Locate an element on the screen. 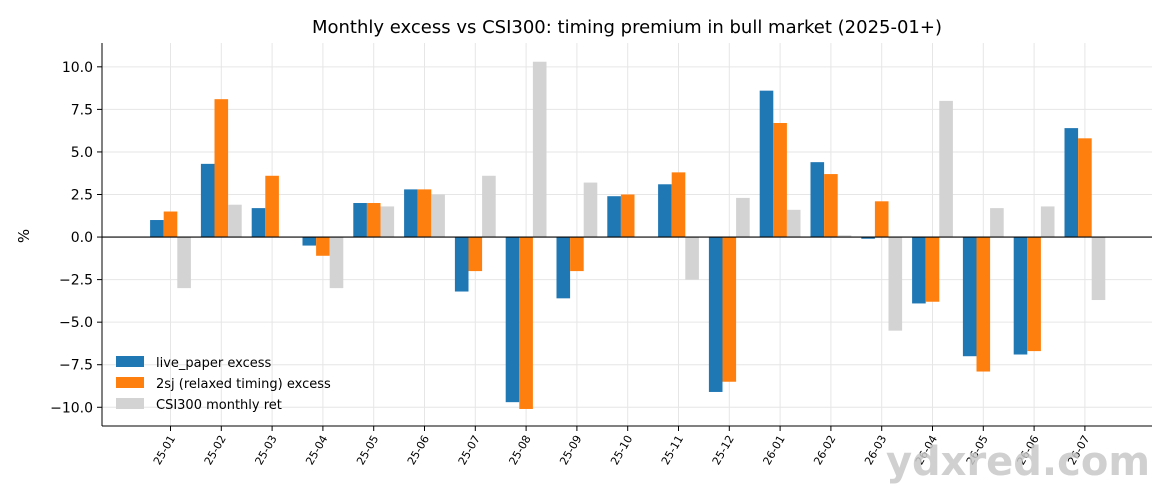 The width and height of the screenshot is (1170, 494). y-tick-label: −5.0 is located at coordinates (76, 323).